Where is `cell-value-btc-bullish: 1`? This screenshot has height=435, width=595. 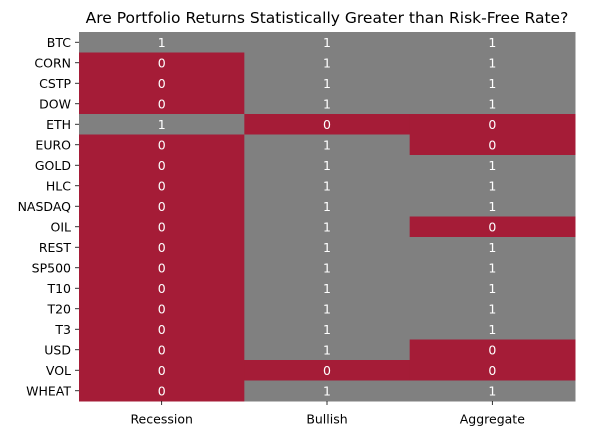 cell-value-btc-bullish: 1 is located at coordinates (327, 42).